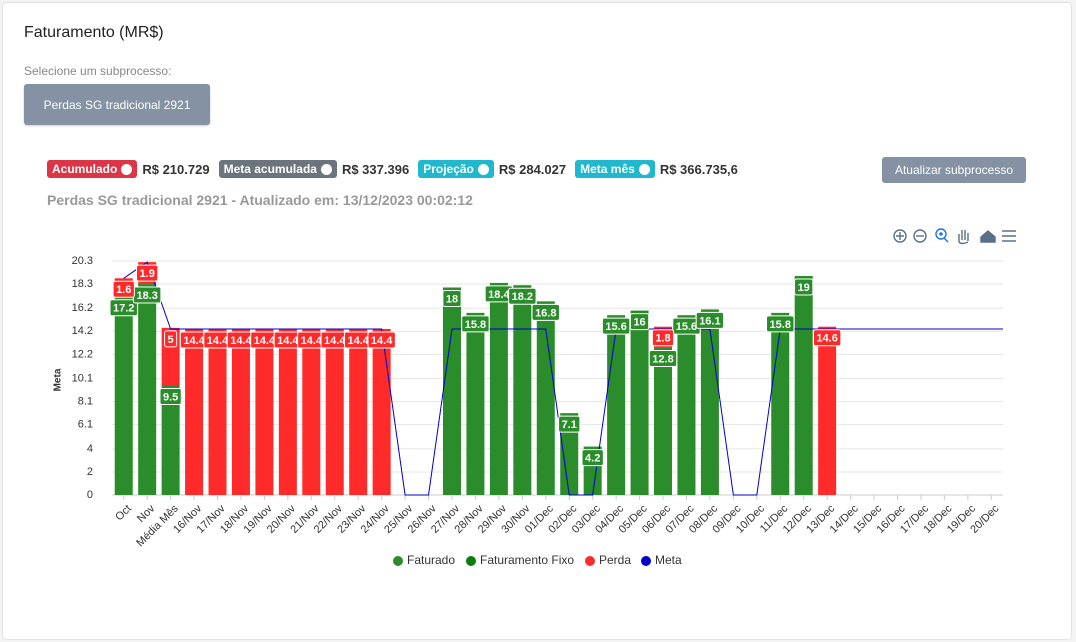  I want to click on legend-label: Faturado, so click(431, 560).